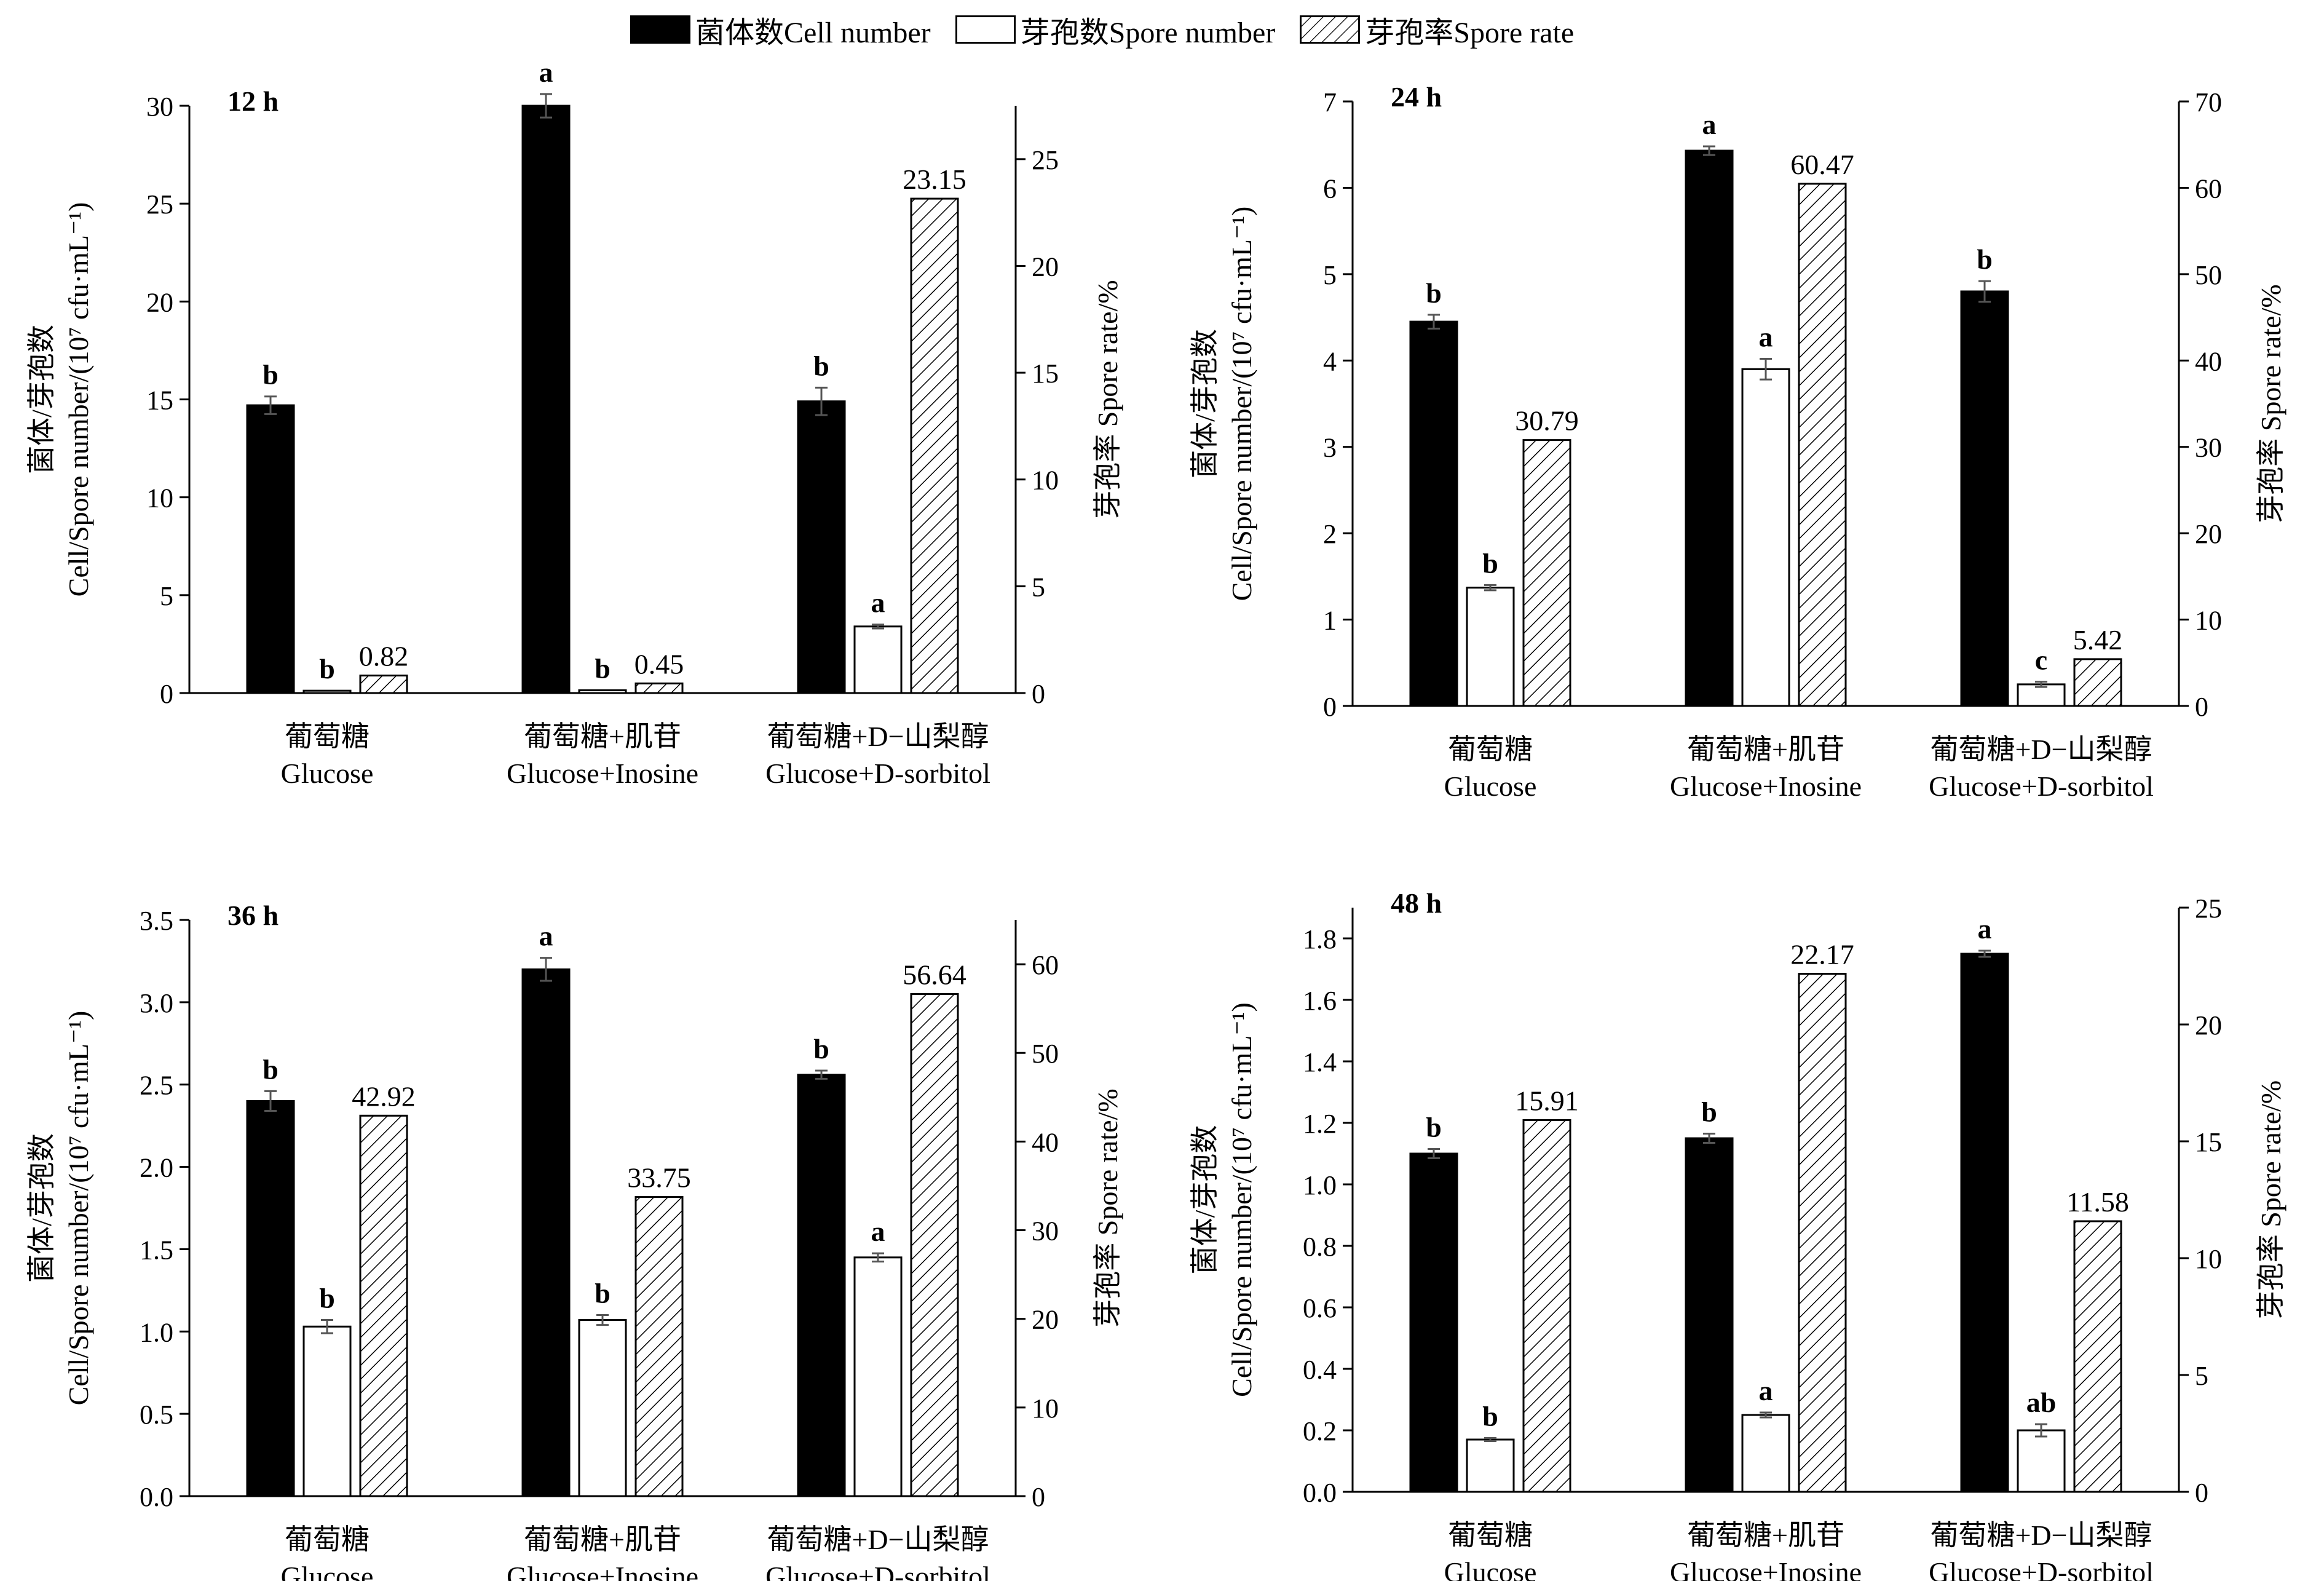 The width and height of the screenshot is (2324, 1581). What do you see at coordinates (878, 1571) in the screenshot?
I see `p3-category-label-en: Glucose+D-sorbitol` at bounding box center [878, 1571].